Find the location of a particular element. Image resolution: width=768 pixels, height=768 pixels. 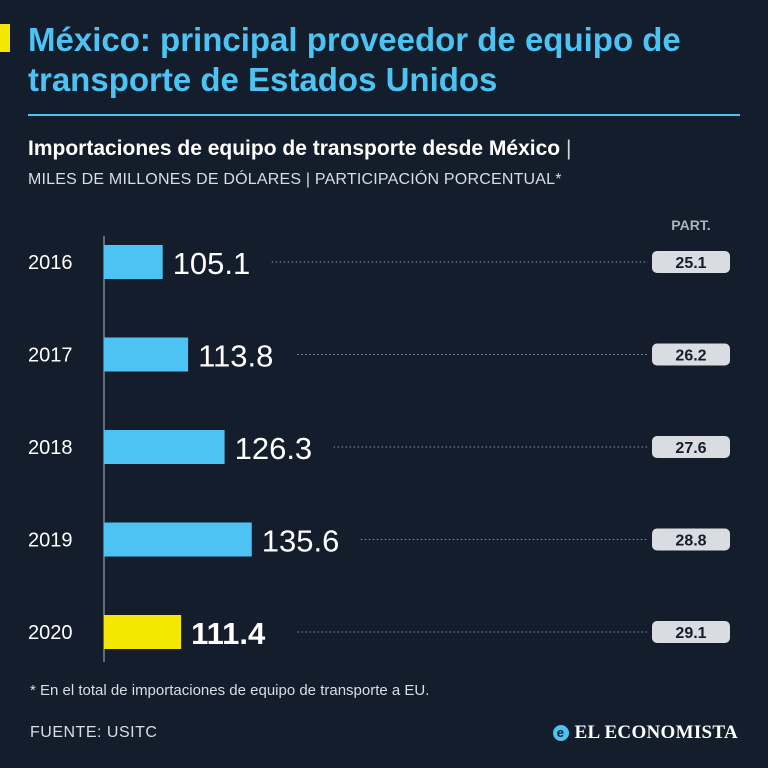

value-label-2018: 126.3 is located at coordinates (274, 448).